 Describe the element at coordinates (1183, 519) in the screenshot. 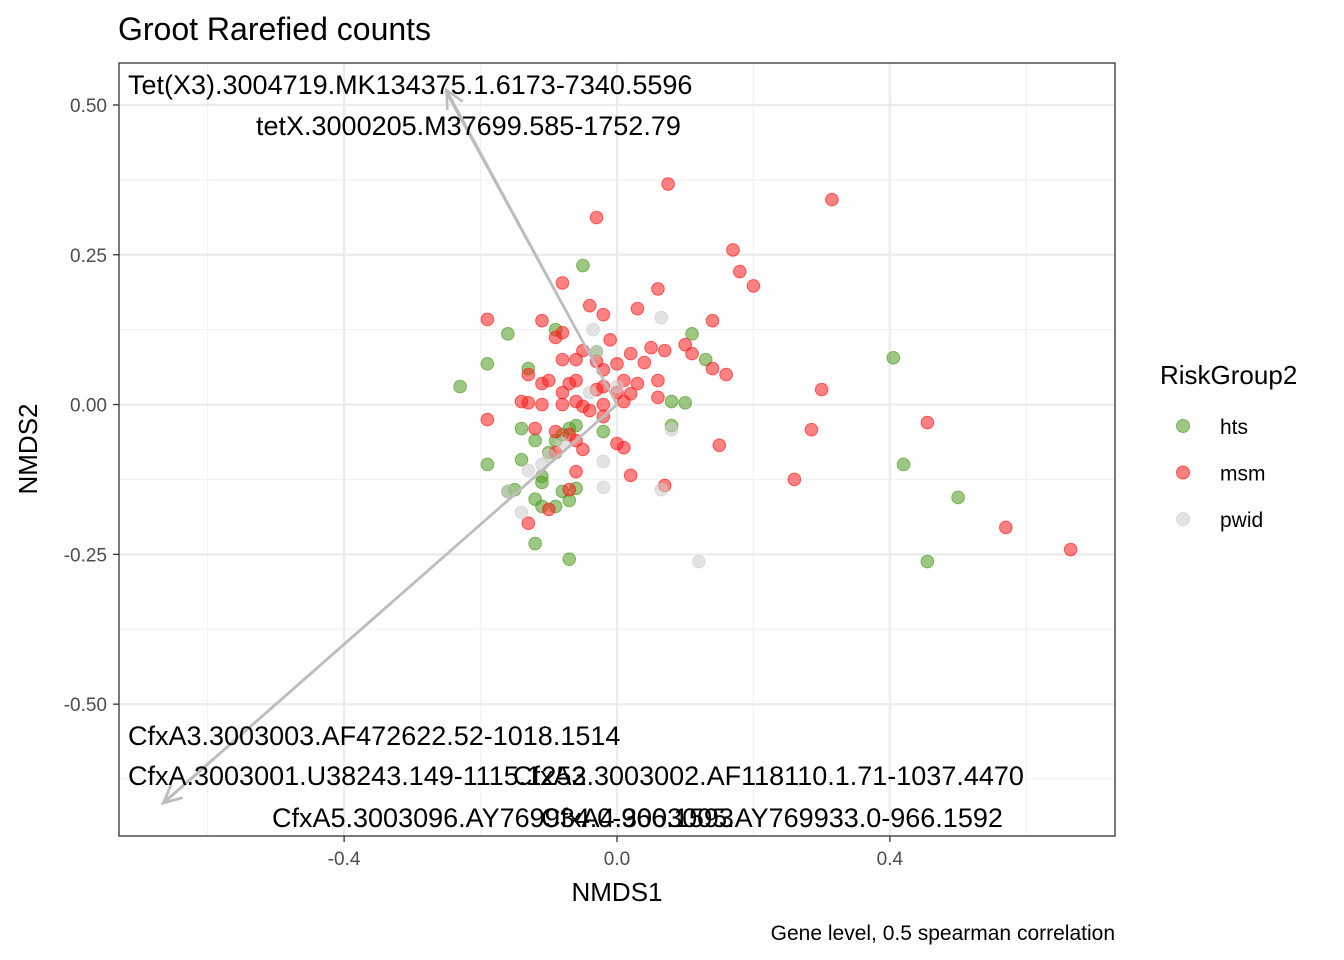

I see `legend-key-pwid` at that location.